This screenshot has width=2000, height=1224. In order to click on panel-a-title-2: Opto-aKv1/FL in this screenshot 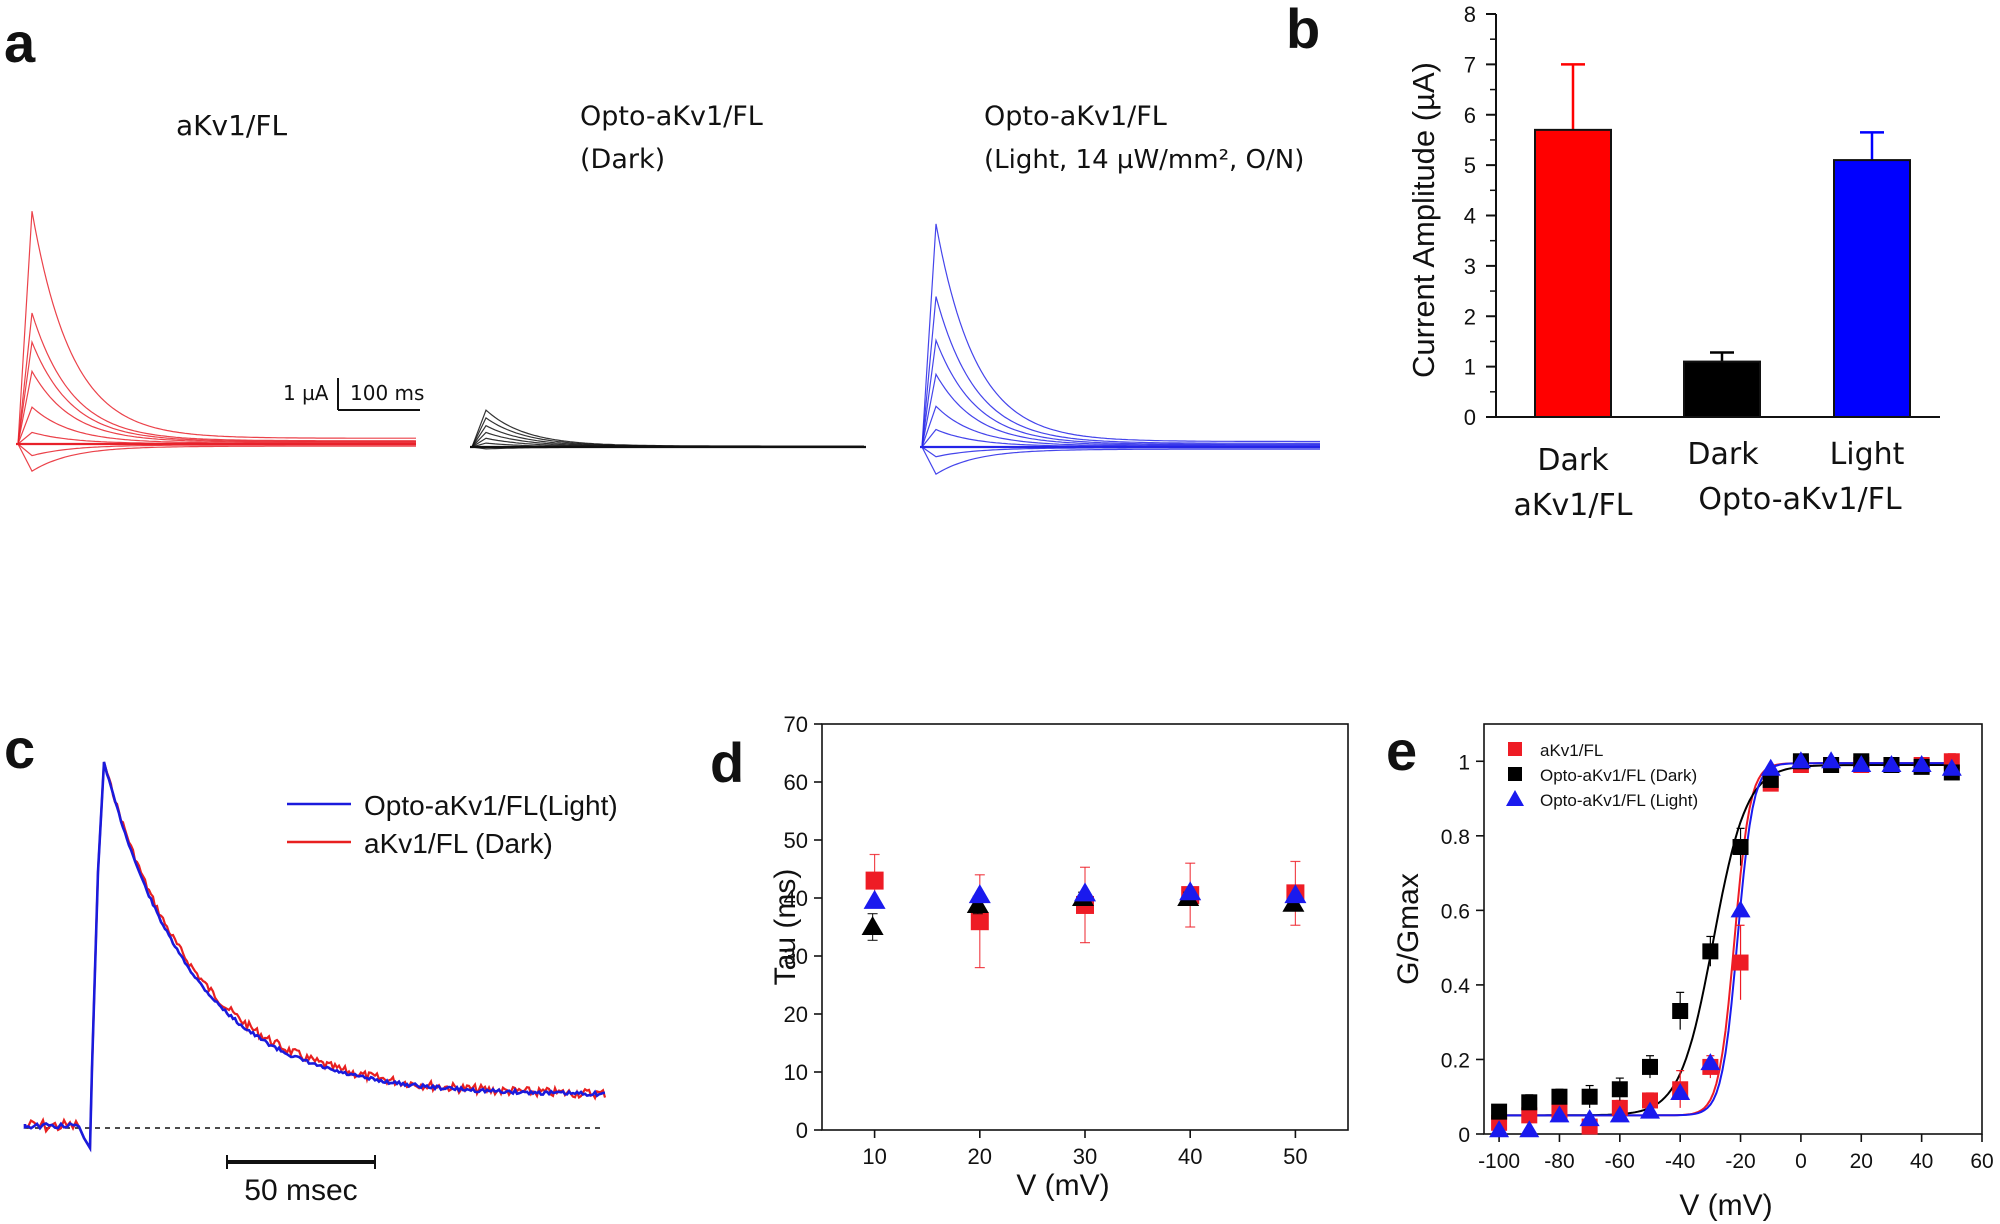, I will do `click(671, 116)`.